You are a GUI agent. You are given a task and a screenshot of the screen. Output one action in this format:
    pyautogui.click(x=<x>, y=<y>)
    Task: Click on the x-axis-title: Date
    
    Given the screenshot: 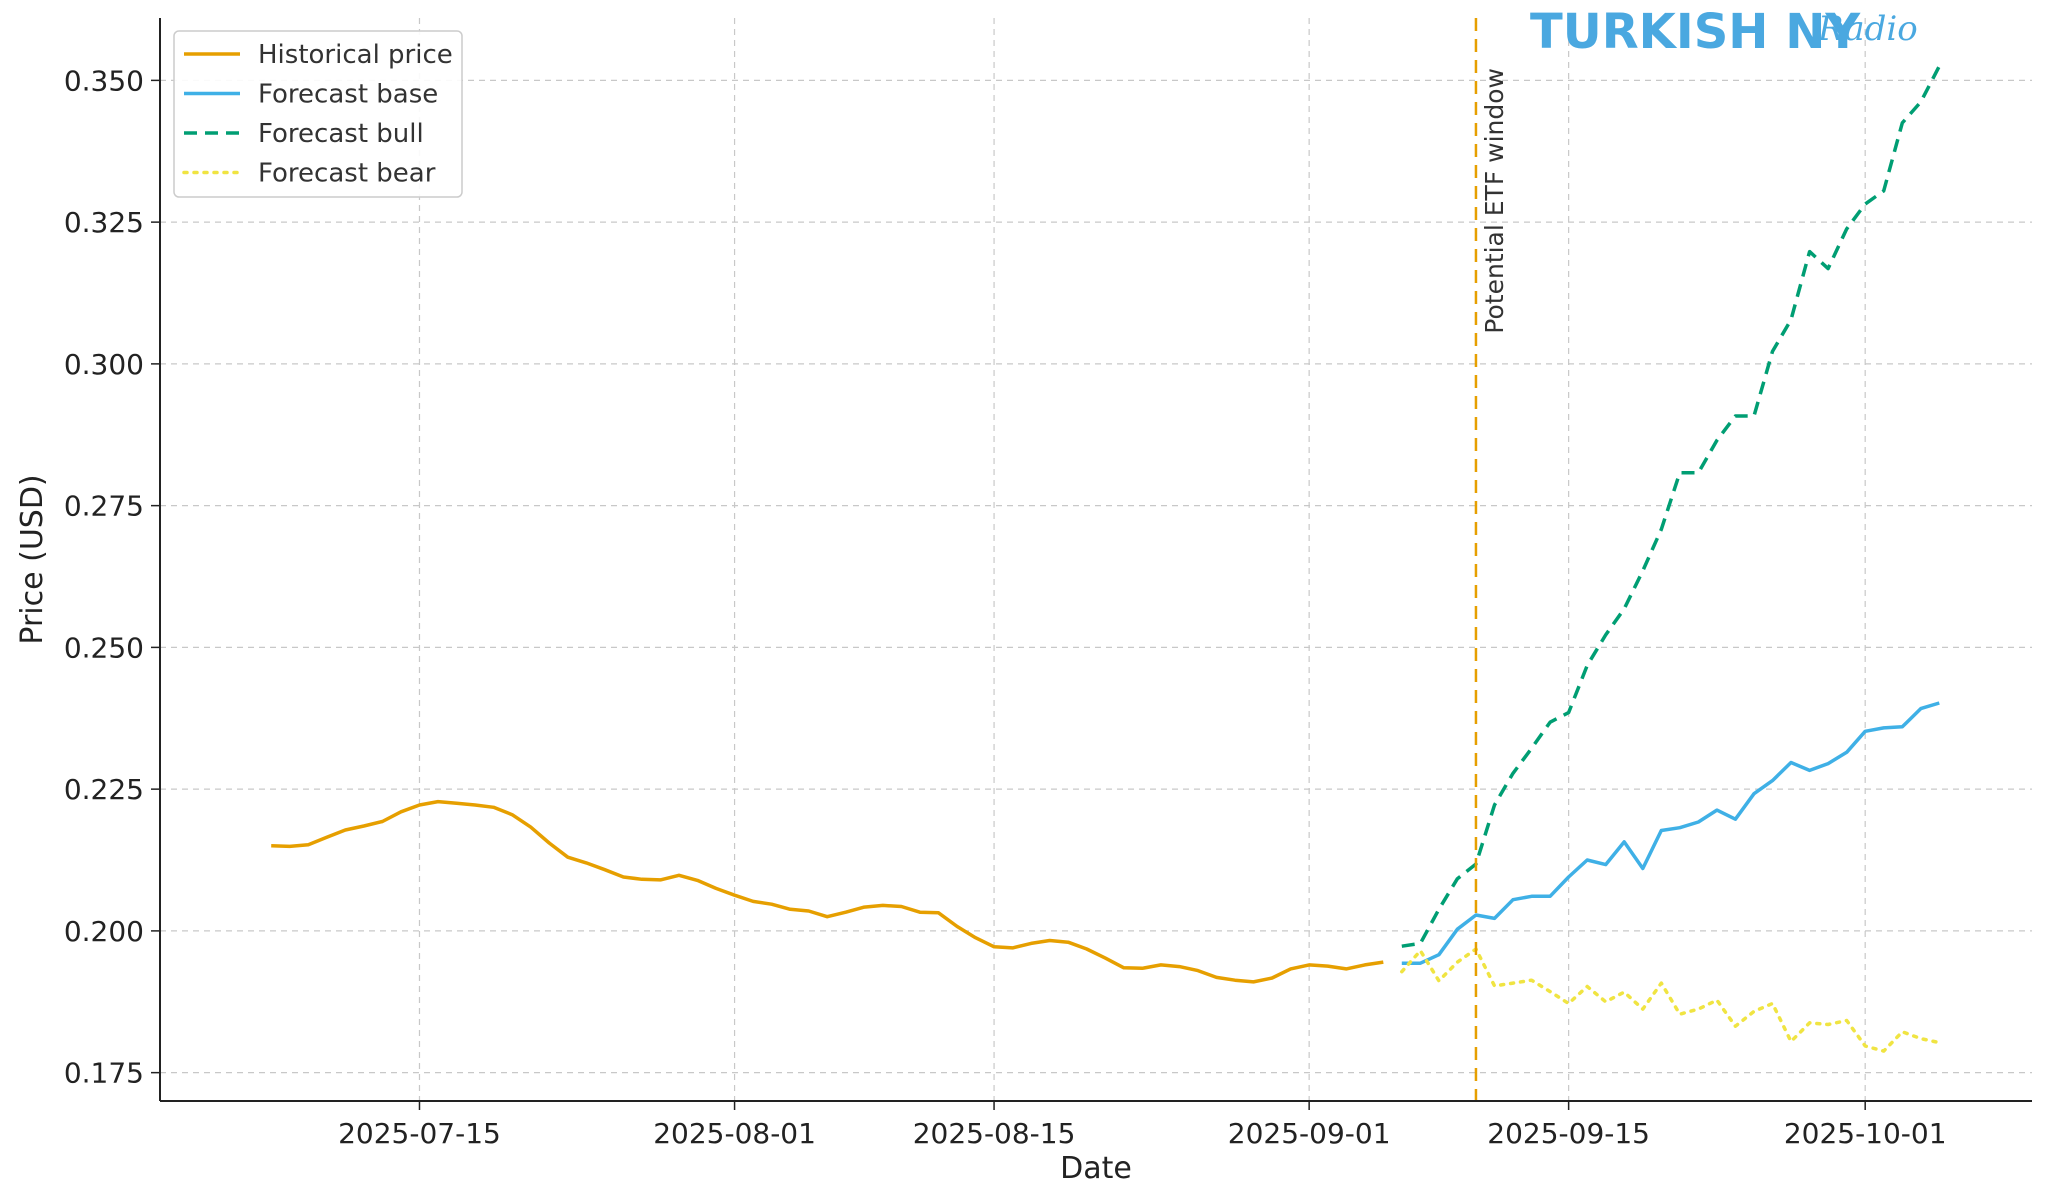 What is the action you would take?
    pyautogui.click(x=1096, y=1168)
    